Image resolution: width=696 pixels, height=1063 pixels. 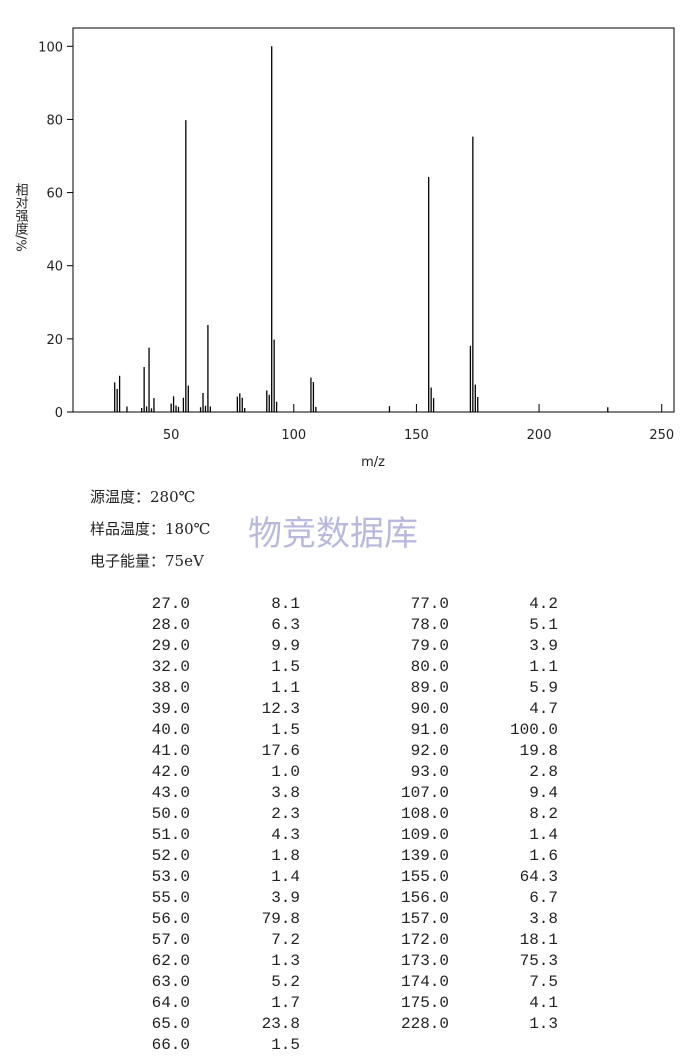 I want to click on intensity-cell: 18.1, so click(x=539, y=940).